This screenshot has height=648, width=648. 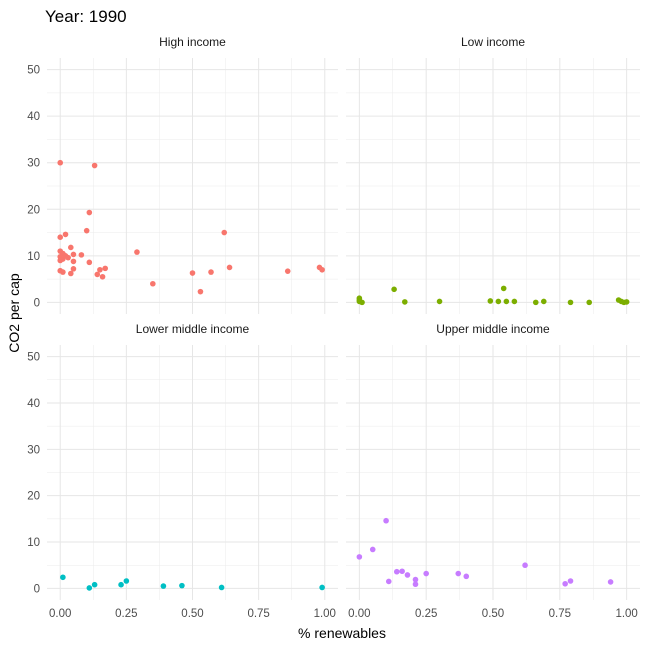 What do you see at coordinates (192, 42) in the screenshot?
I see `facet-strip-label: High income` at bounding box center [192, 42].